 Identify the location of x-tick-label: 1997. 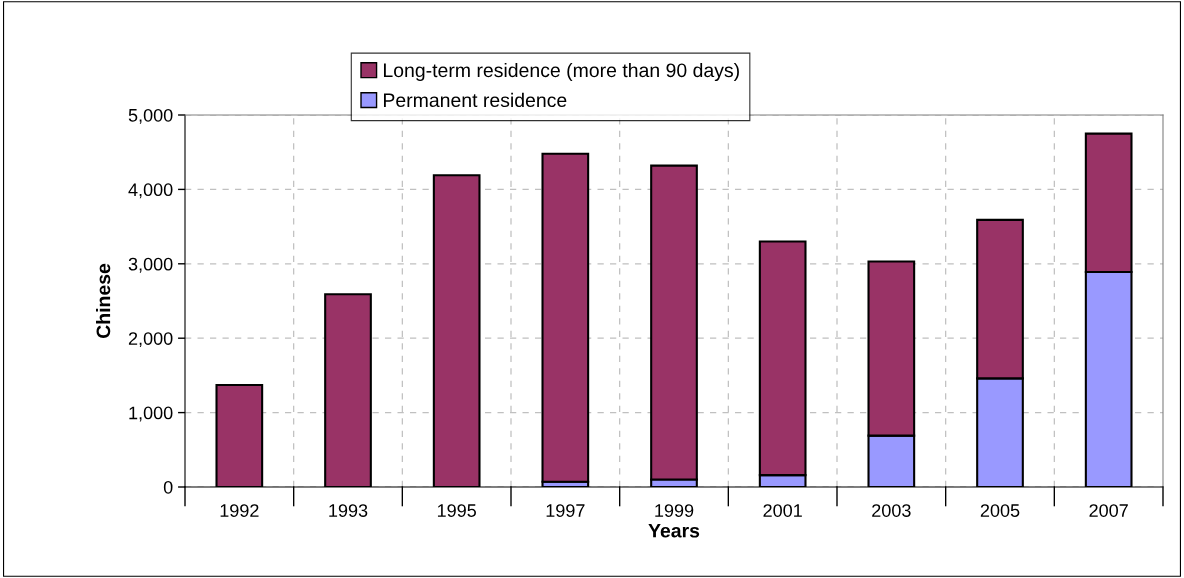
(565, 510).